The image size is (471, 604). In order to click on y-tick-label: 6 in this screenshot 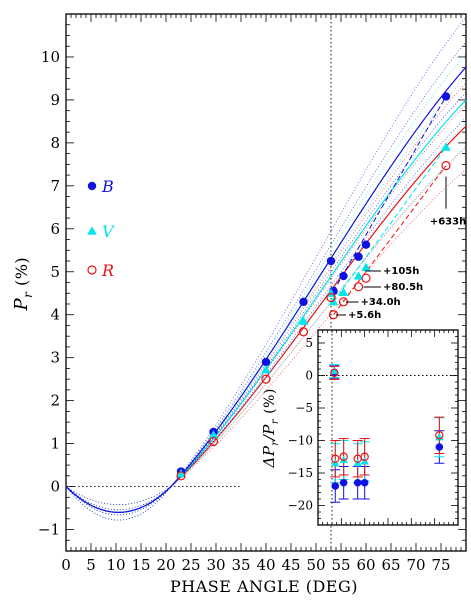, I will do `click(55, 229)`.